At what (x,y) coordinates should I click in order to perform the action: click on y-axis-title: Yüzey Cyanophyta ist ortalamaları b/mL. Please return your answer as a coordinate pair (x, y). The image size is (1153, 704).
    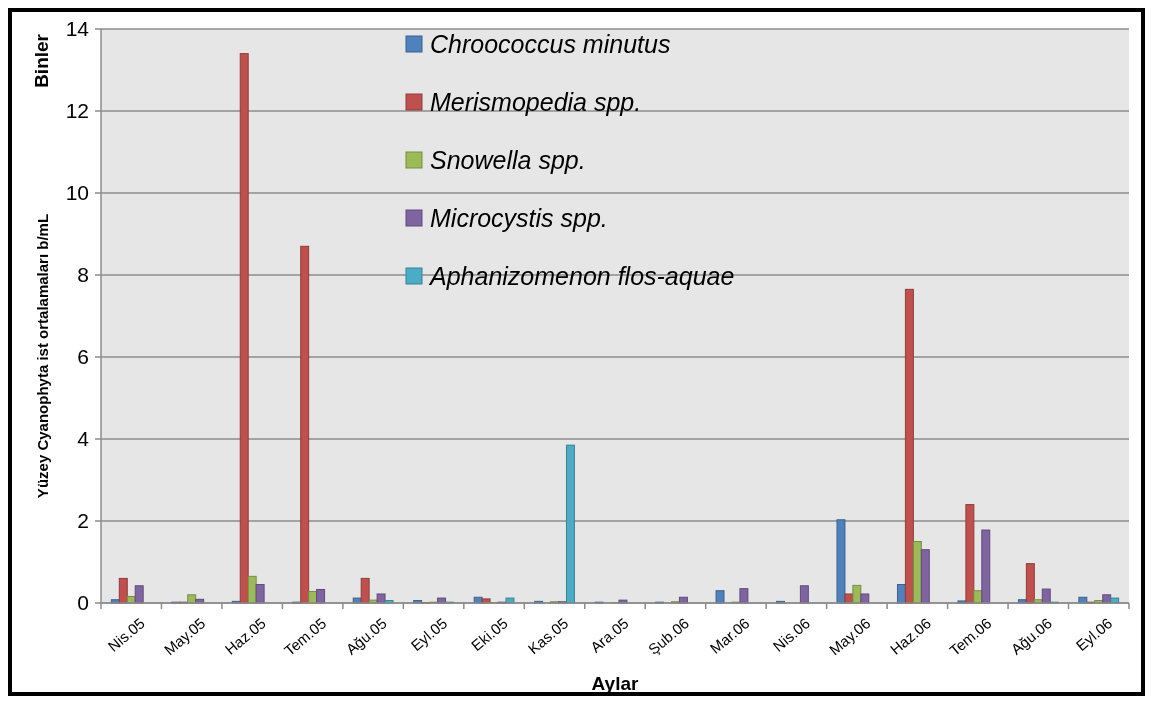
    Looking at the image, I should click on (42, 356).